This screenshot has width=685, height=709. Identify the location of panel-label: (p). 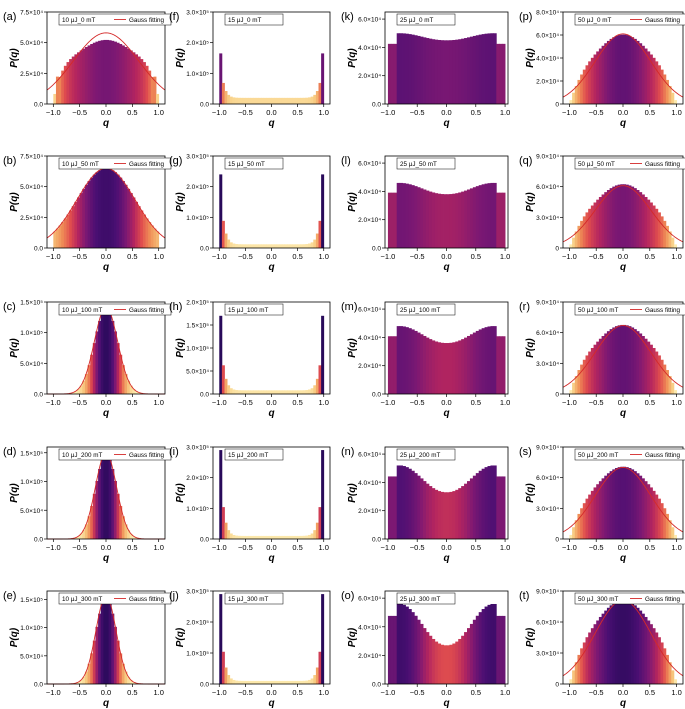
(525, 17).